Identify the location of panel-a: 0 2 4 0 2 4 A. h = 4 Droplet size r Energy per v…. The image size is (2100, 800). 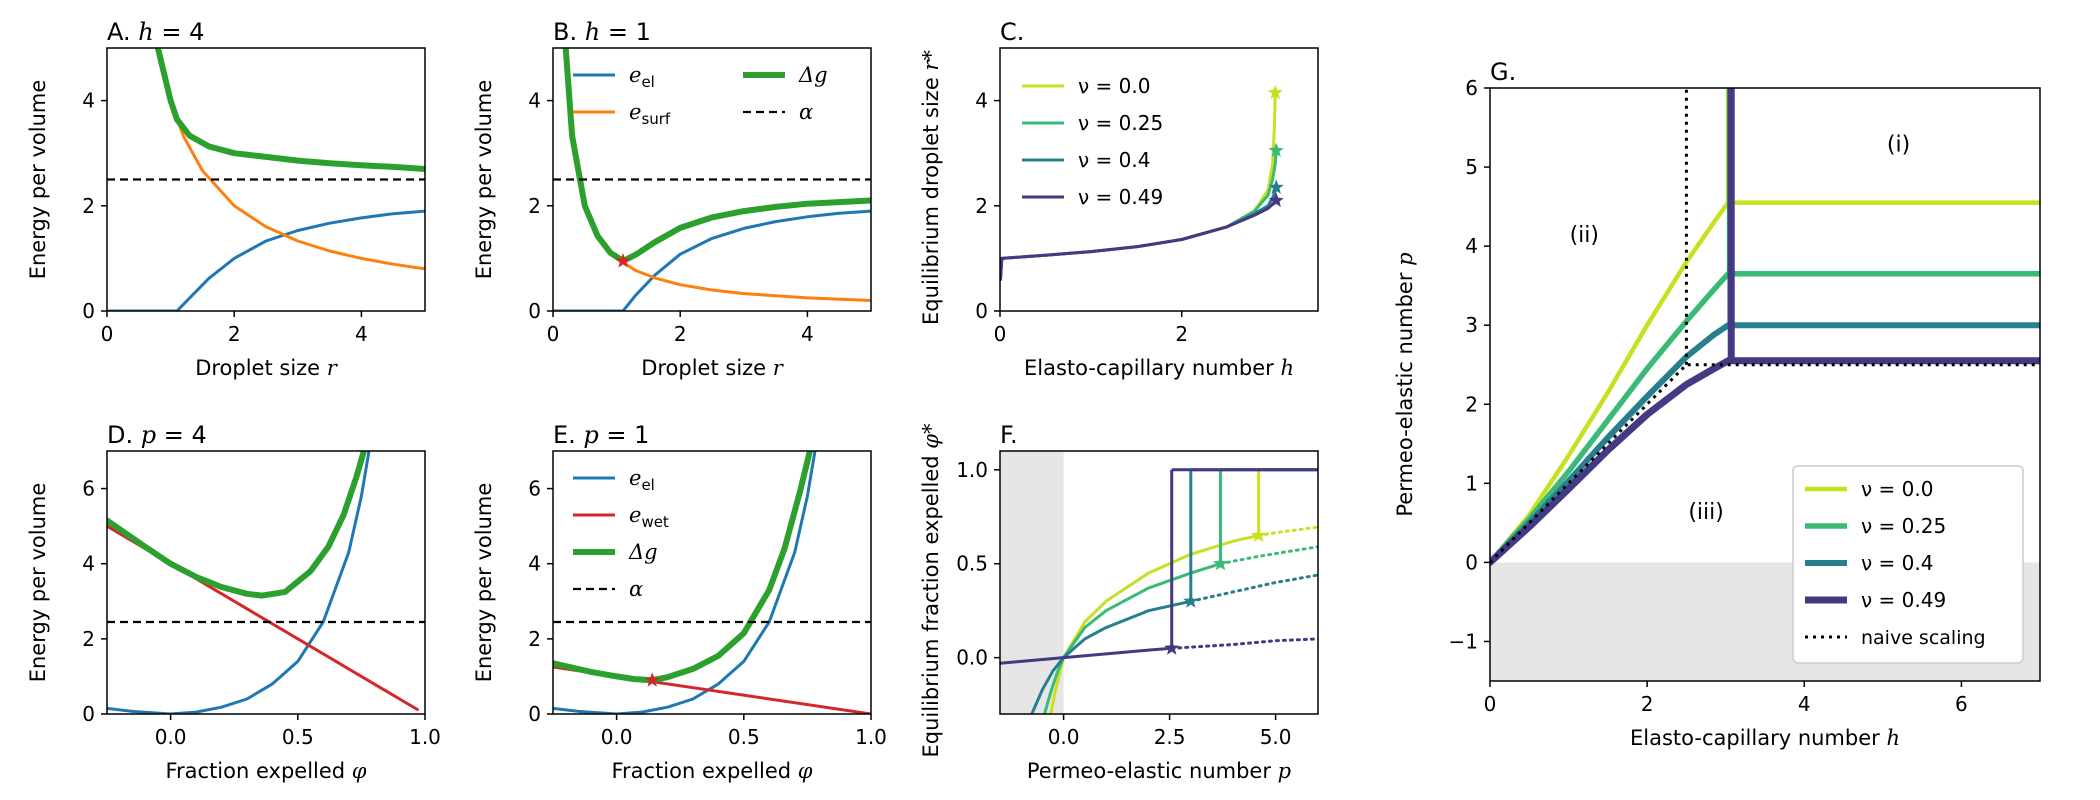
(226, 199).